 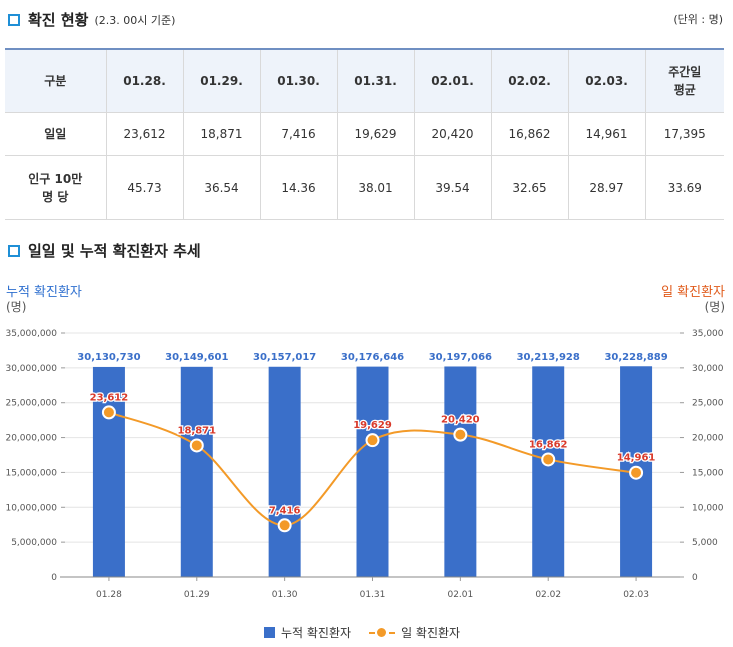 What do you see at coordinates (31, 439) in the screenshot?
I see `left-tick-label: 20,000,000` at bounding box center [31, 439].